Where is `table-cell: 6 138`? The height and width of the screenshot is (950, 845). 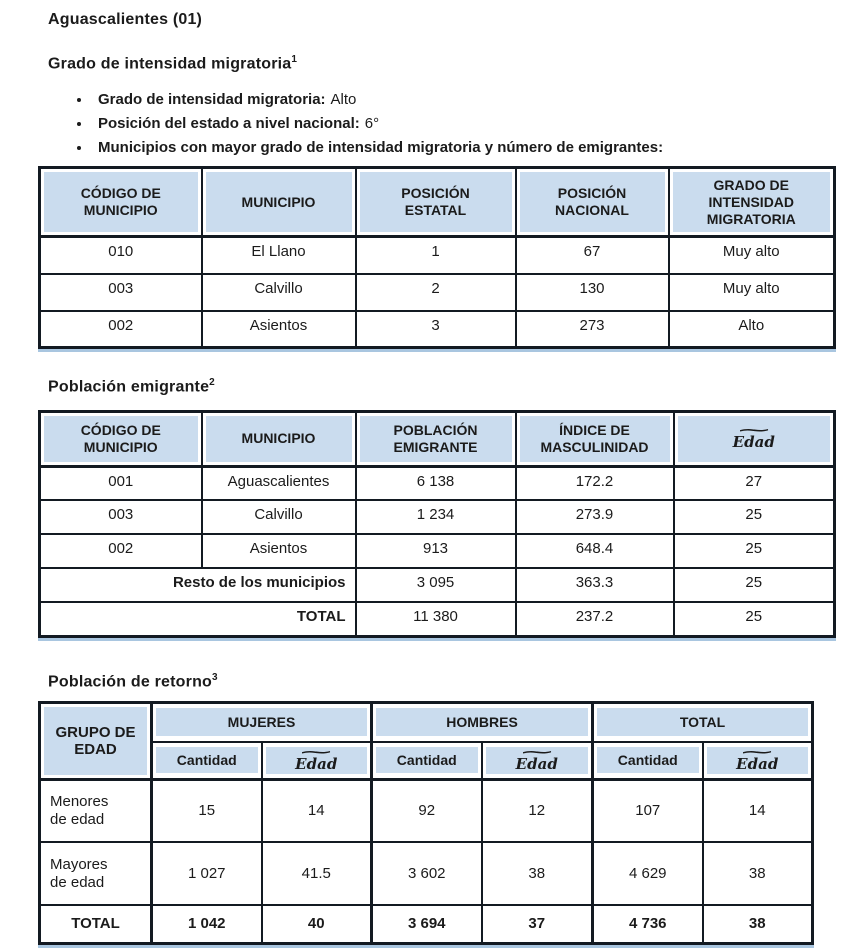 table-cell: 6 138 is located at coordinates (435, 483).